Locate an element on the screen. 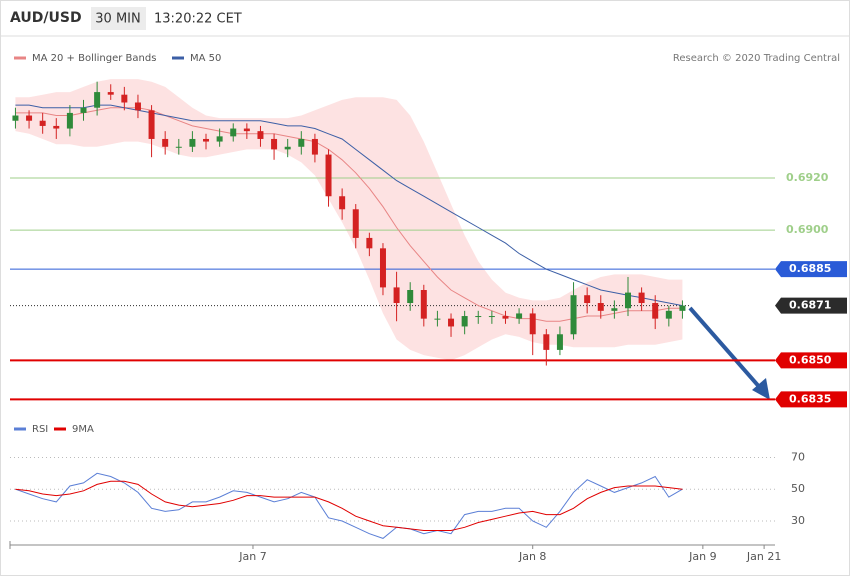 The height and width of the screenshot is (576, 850). x-tick-label: Jan 7 is located at coordinates (252, 556).